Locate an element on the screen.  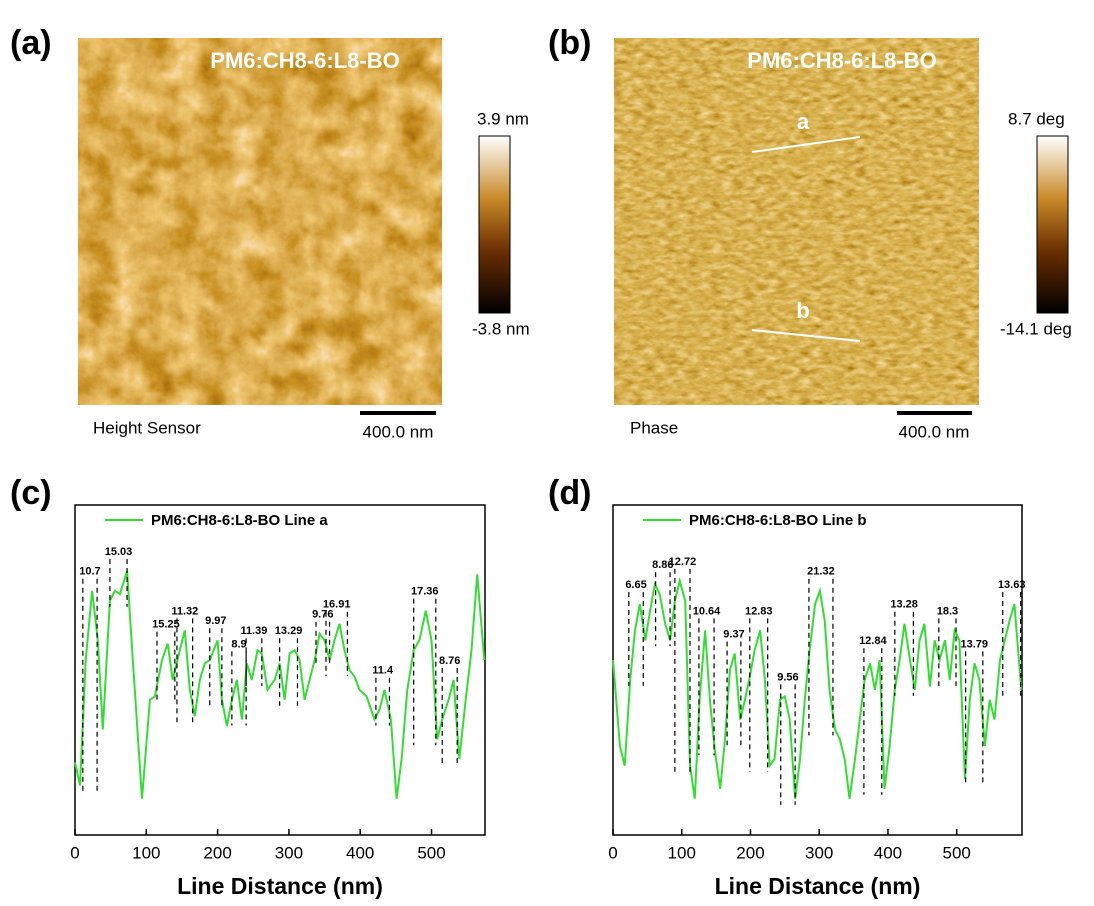
panel-label: (b) is located at coordinates (569, 43).